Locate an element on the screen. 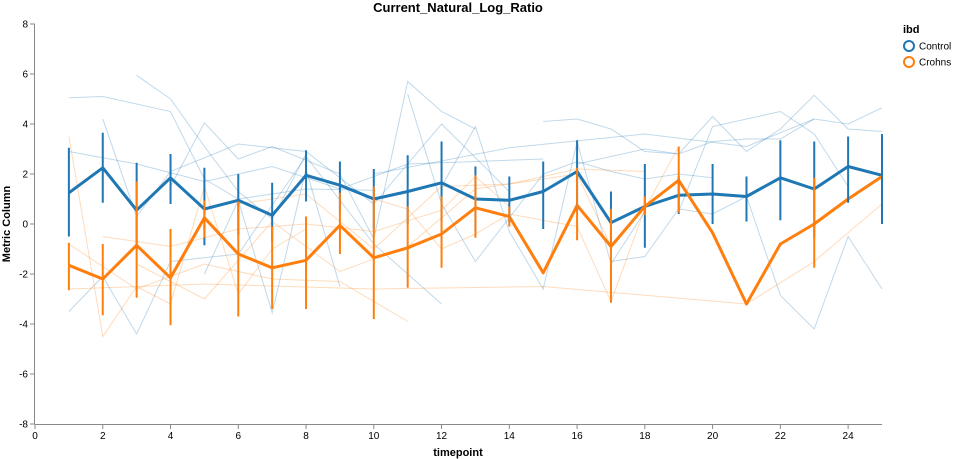 The height and width of the screenshot is (459, 954). y-tick-label--2: -2 is located at coordinates (23, 275).